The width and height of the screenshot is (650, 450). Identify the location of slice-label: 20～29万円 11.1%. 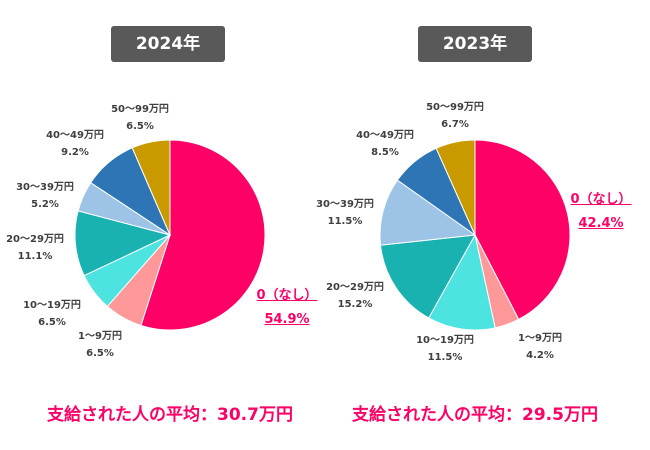
(35, 248).